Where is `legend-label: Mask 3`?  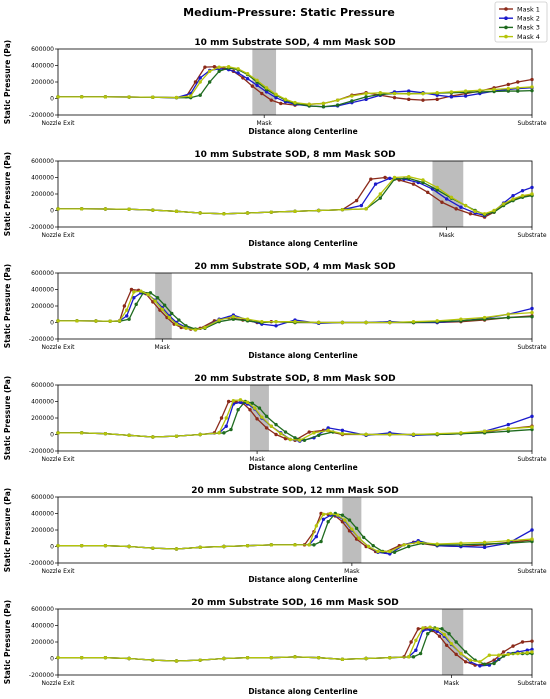 legend-label: Mask 3 is located at coordinates (528, 28).